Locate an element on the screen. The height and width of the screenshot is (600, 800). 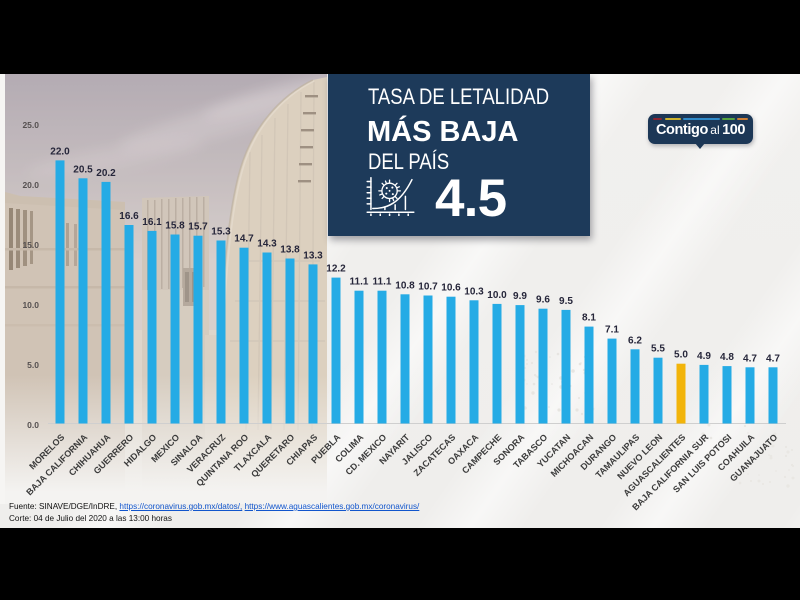
svg-text: 22.0 is located at coordinates (60, 151).